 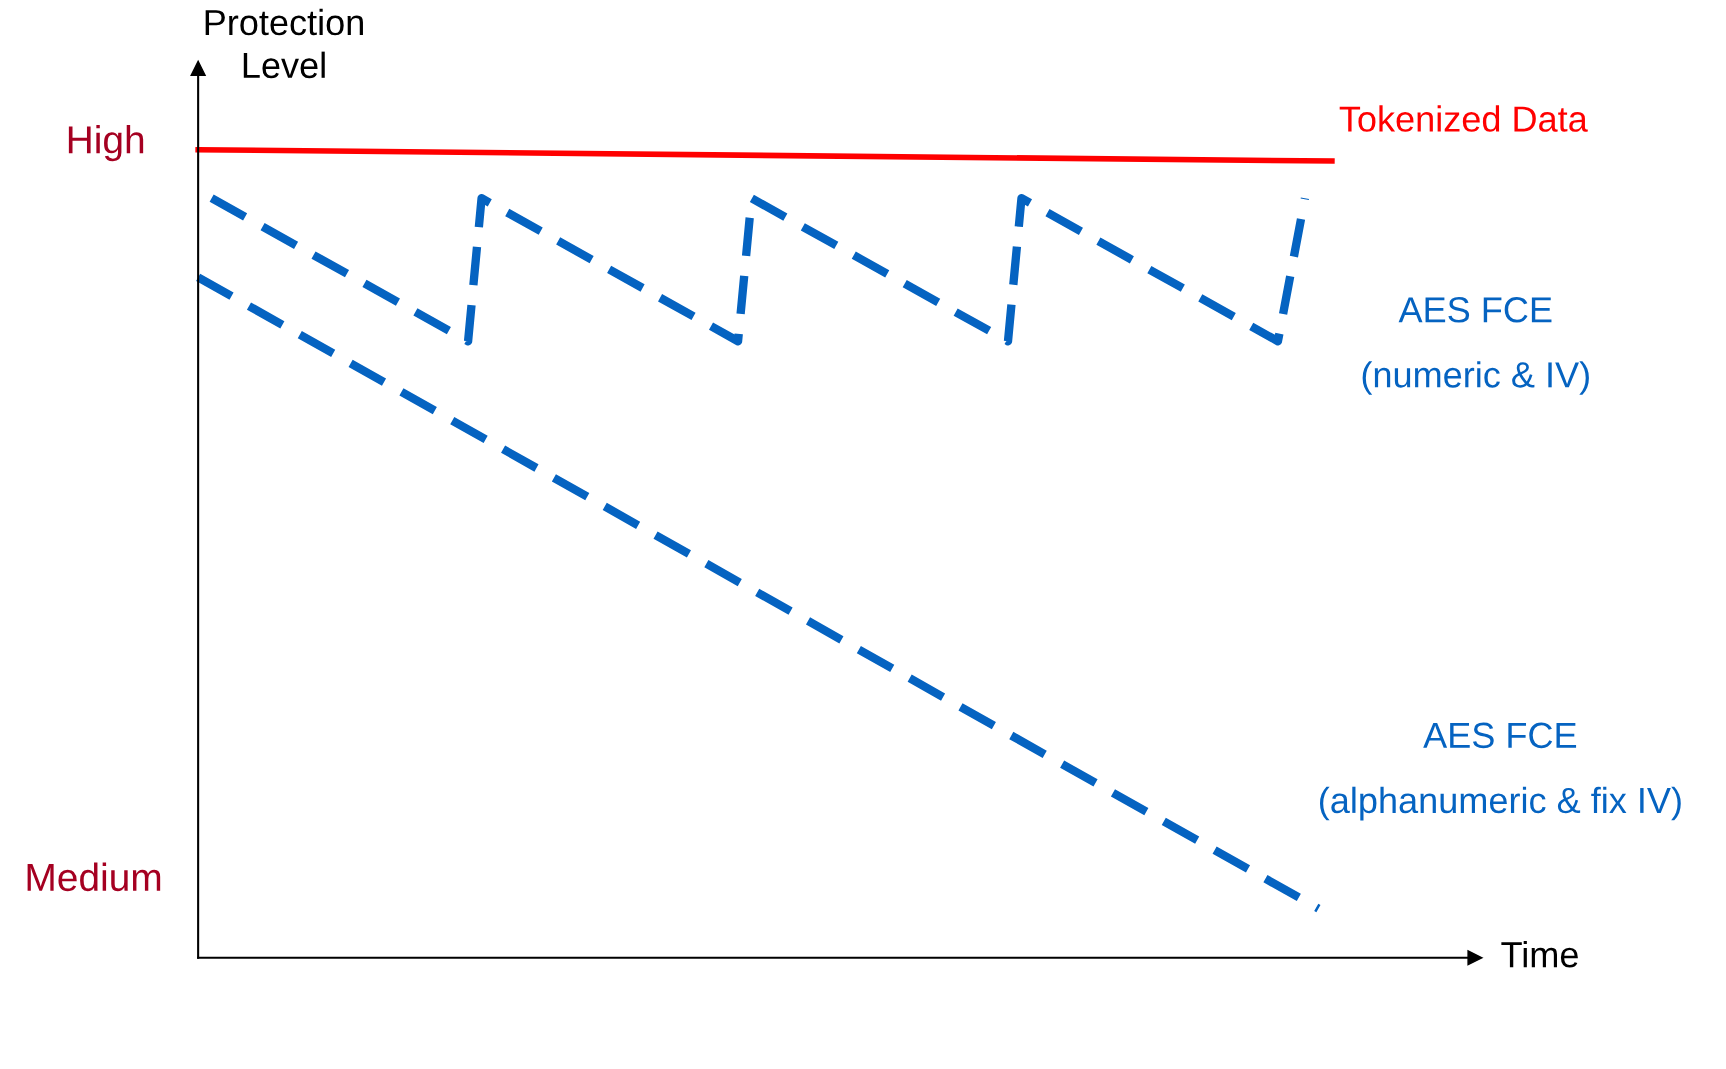 What do you see at coordinates (1539, 954) in the screenshot?
I see `x-axis-title: Time` at bounding box center [1539, 954].